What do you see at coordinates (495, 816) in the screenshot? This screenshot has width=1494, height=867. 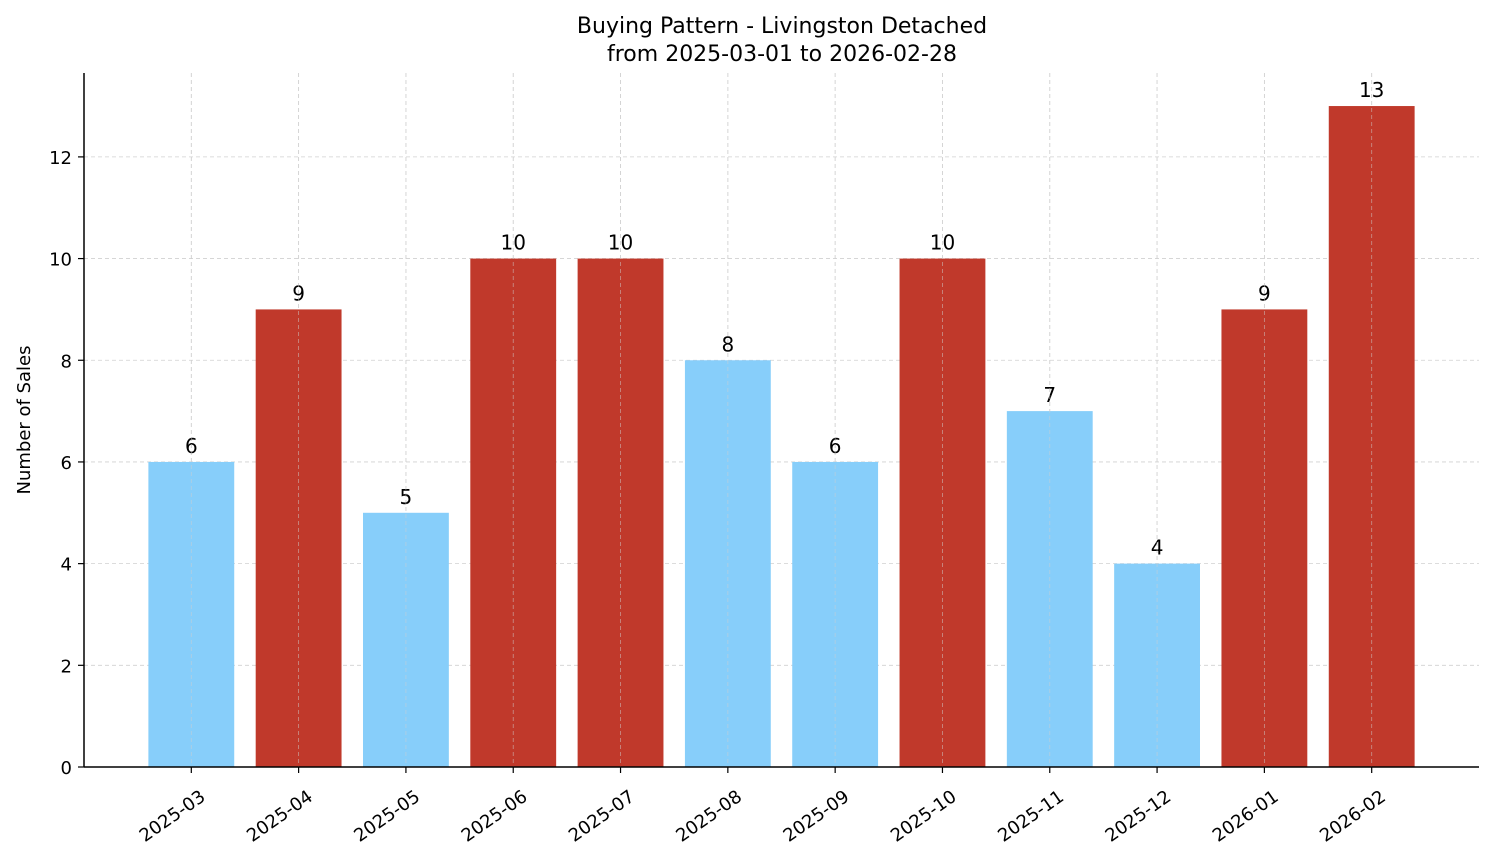 I see `x-tick-label: 2025-06` at bounding box center [495, 816].